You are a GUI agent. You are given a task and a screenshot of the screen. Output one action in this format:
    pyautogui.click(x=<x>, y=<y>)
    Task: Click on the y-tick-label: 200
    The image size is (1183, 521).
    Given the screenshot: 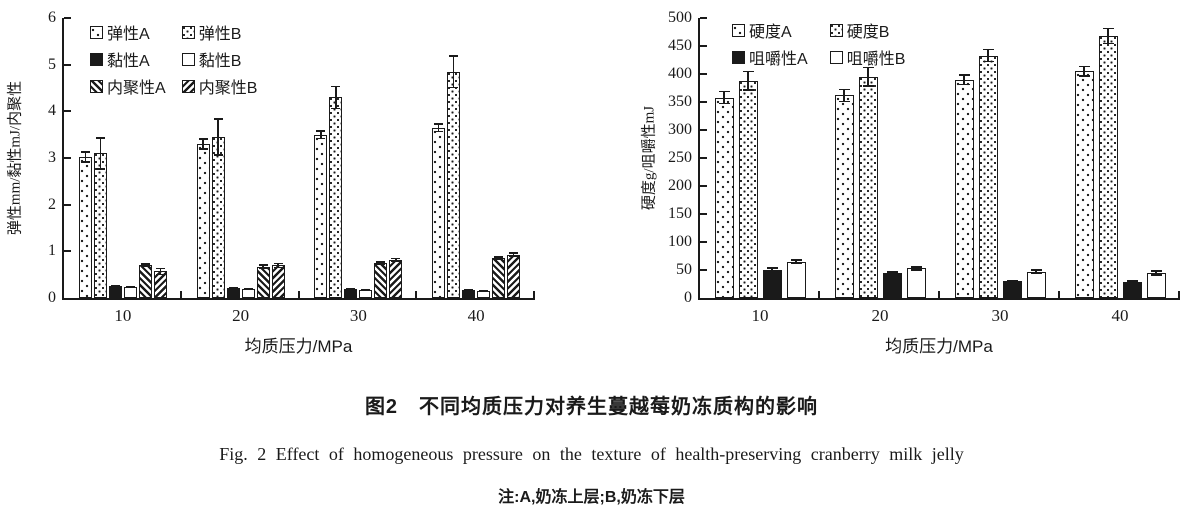 What is the action you would take?
    pyautogui.click(x=680, y=185)
    